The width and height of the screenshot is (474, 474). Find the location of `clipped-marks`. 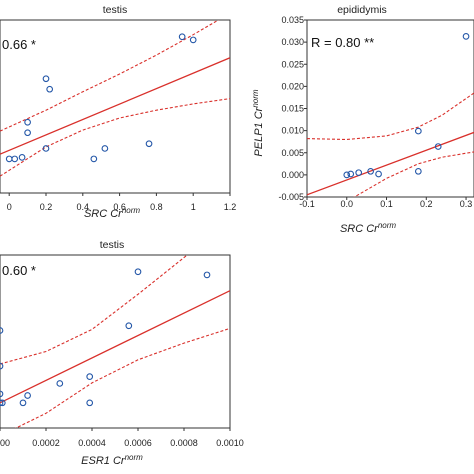

clipped-marks is located at coordinates (390, 115).